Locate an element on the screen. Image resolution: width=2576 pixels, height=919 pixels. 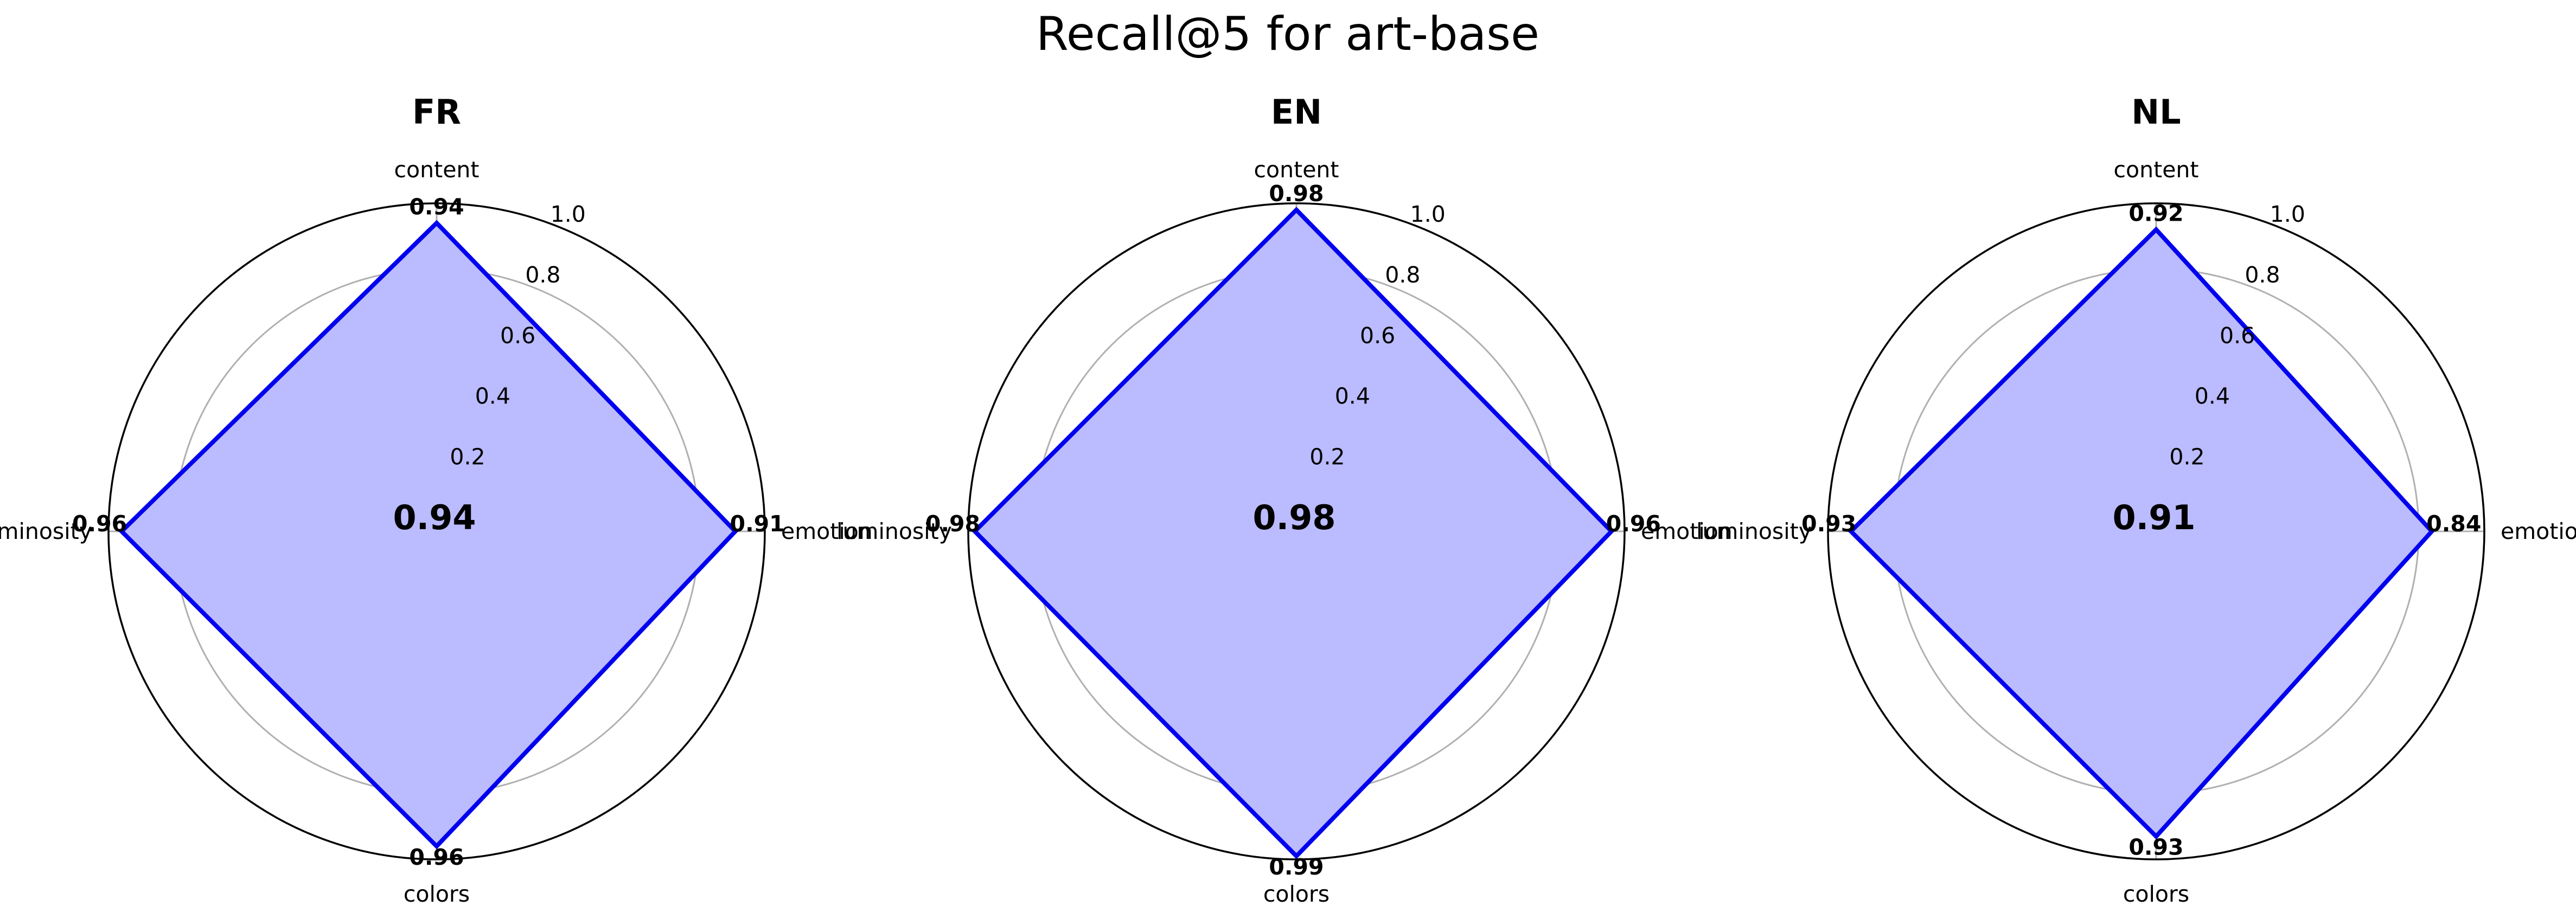
center-score-label: 0.98 is located at coordinates (1294, 517).